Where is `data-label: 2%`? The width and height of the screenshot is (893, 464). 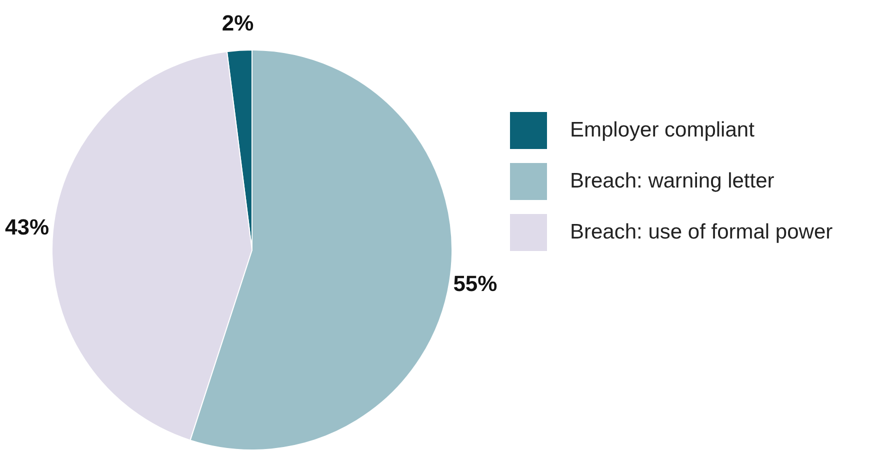 data-label: 2% is located at coordinates (238, 23).